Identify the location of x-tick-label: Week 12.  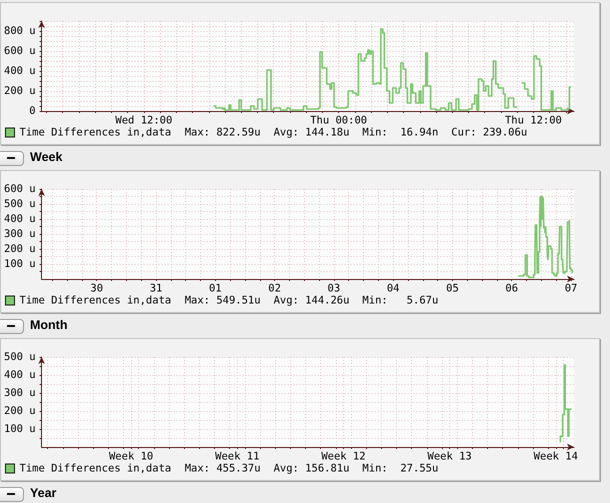
(343, 456).